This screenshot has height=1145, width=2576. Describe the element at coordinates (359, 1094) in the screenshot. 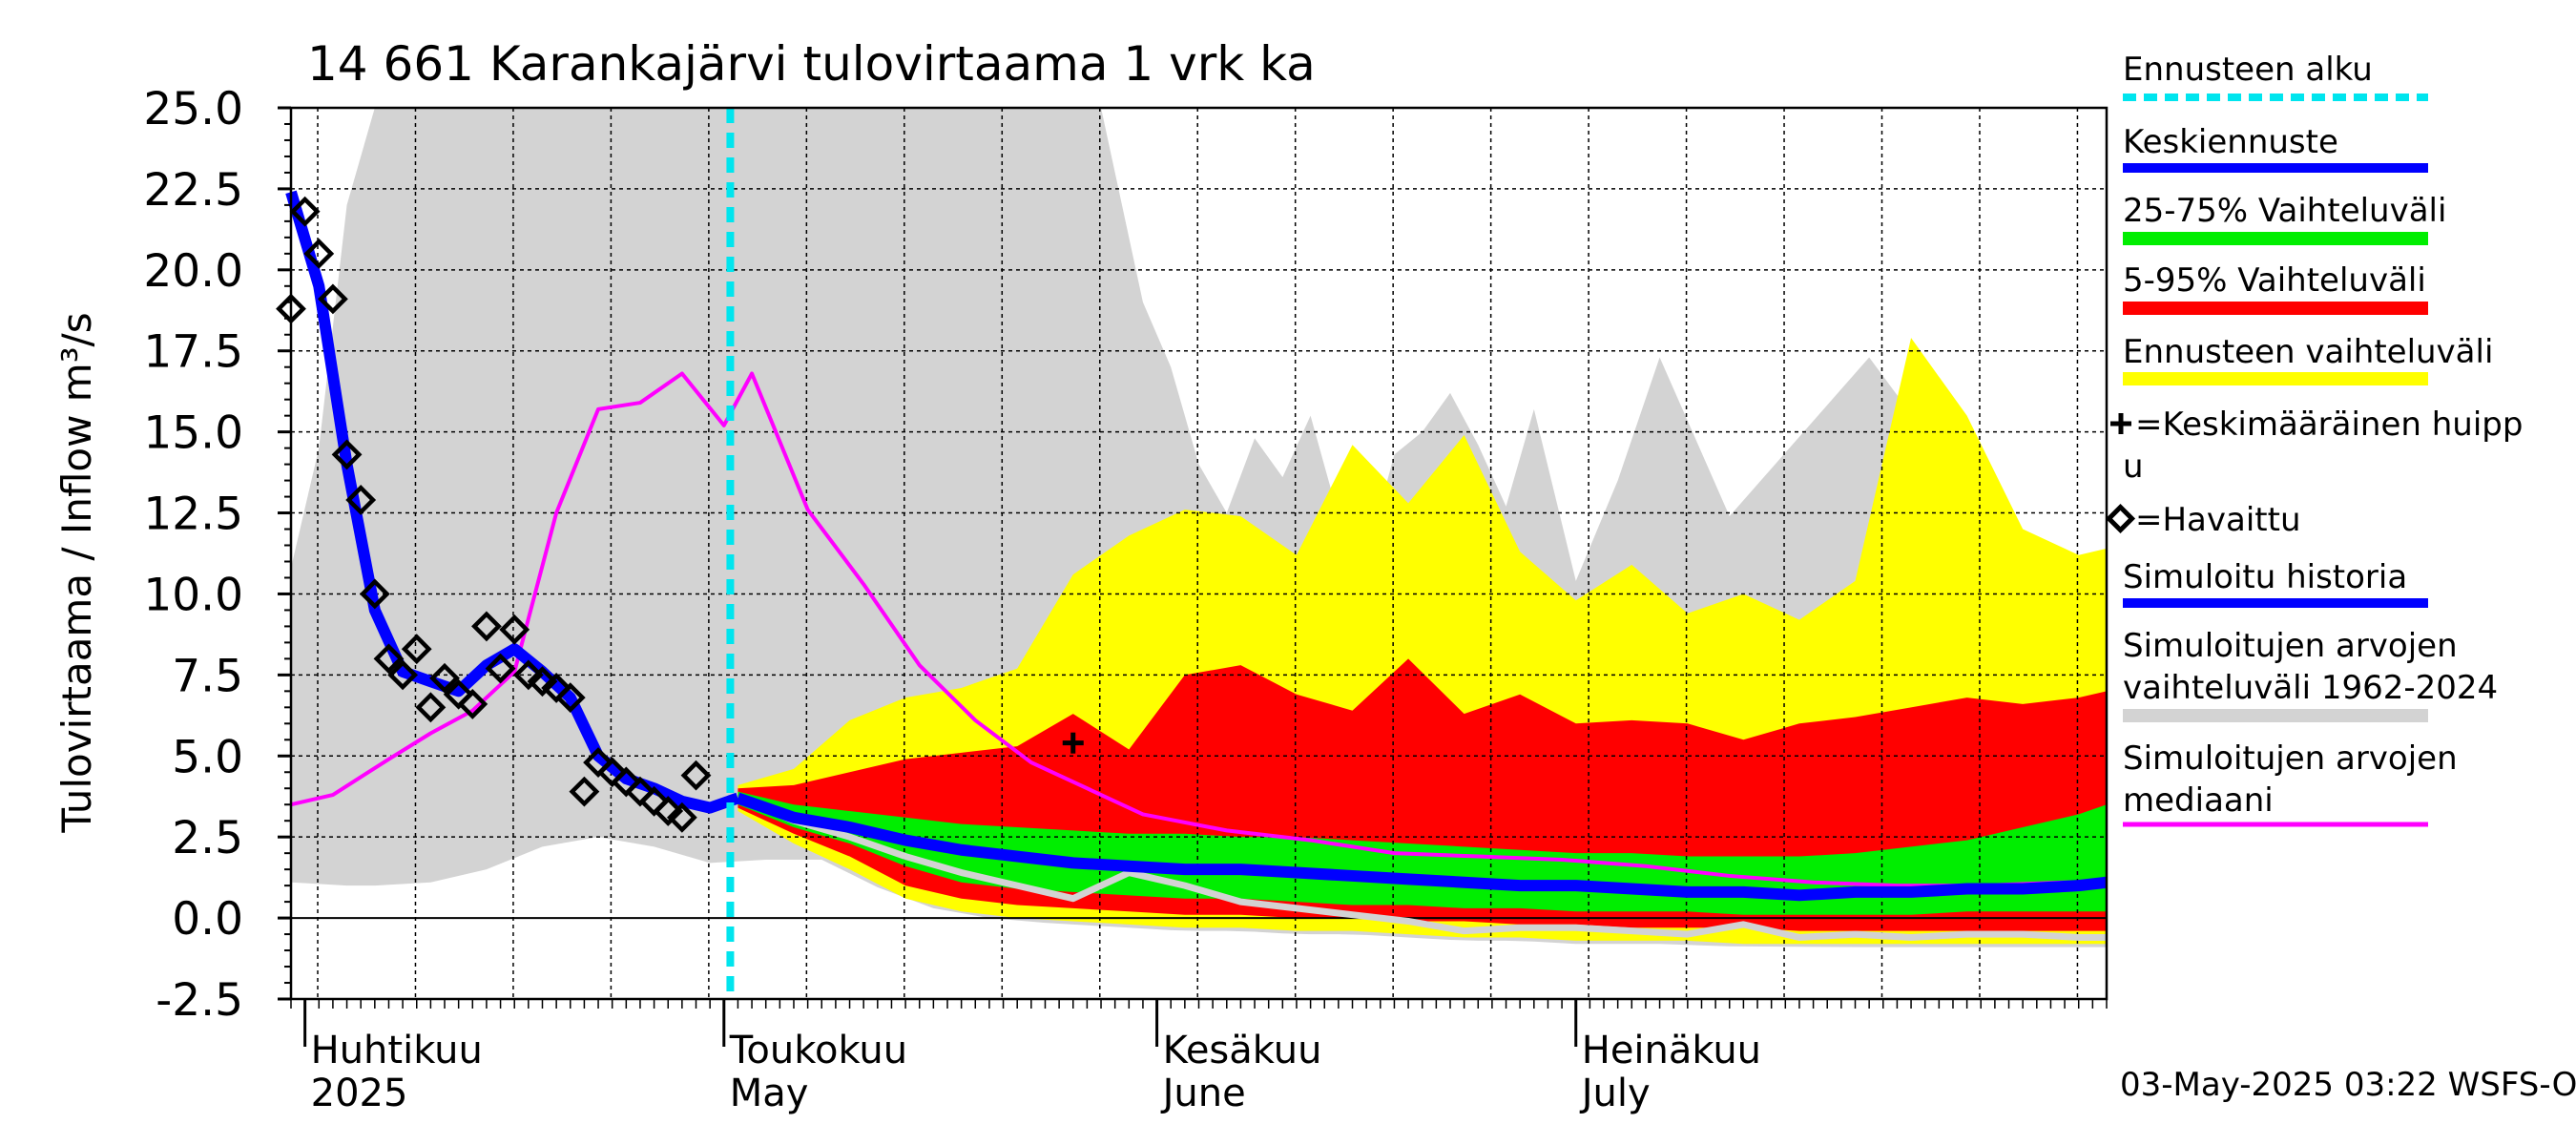

I see `x-month-label-en: 2025` at that location.